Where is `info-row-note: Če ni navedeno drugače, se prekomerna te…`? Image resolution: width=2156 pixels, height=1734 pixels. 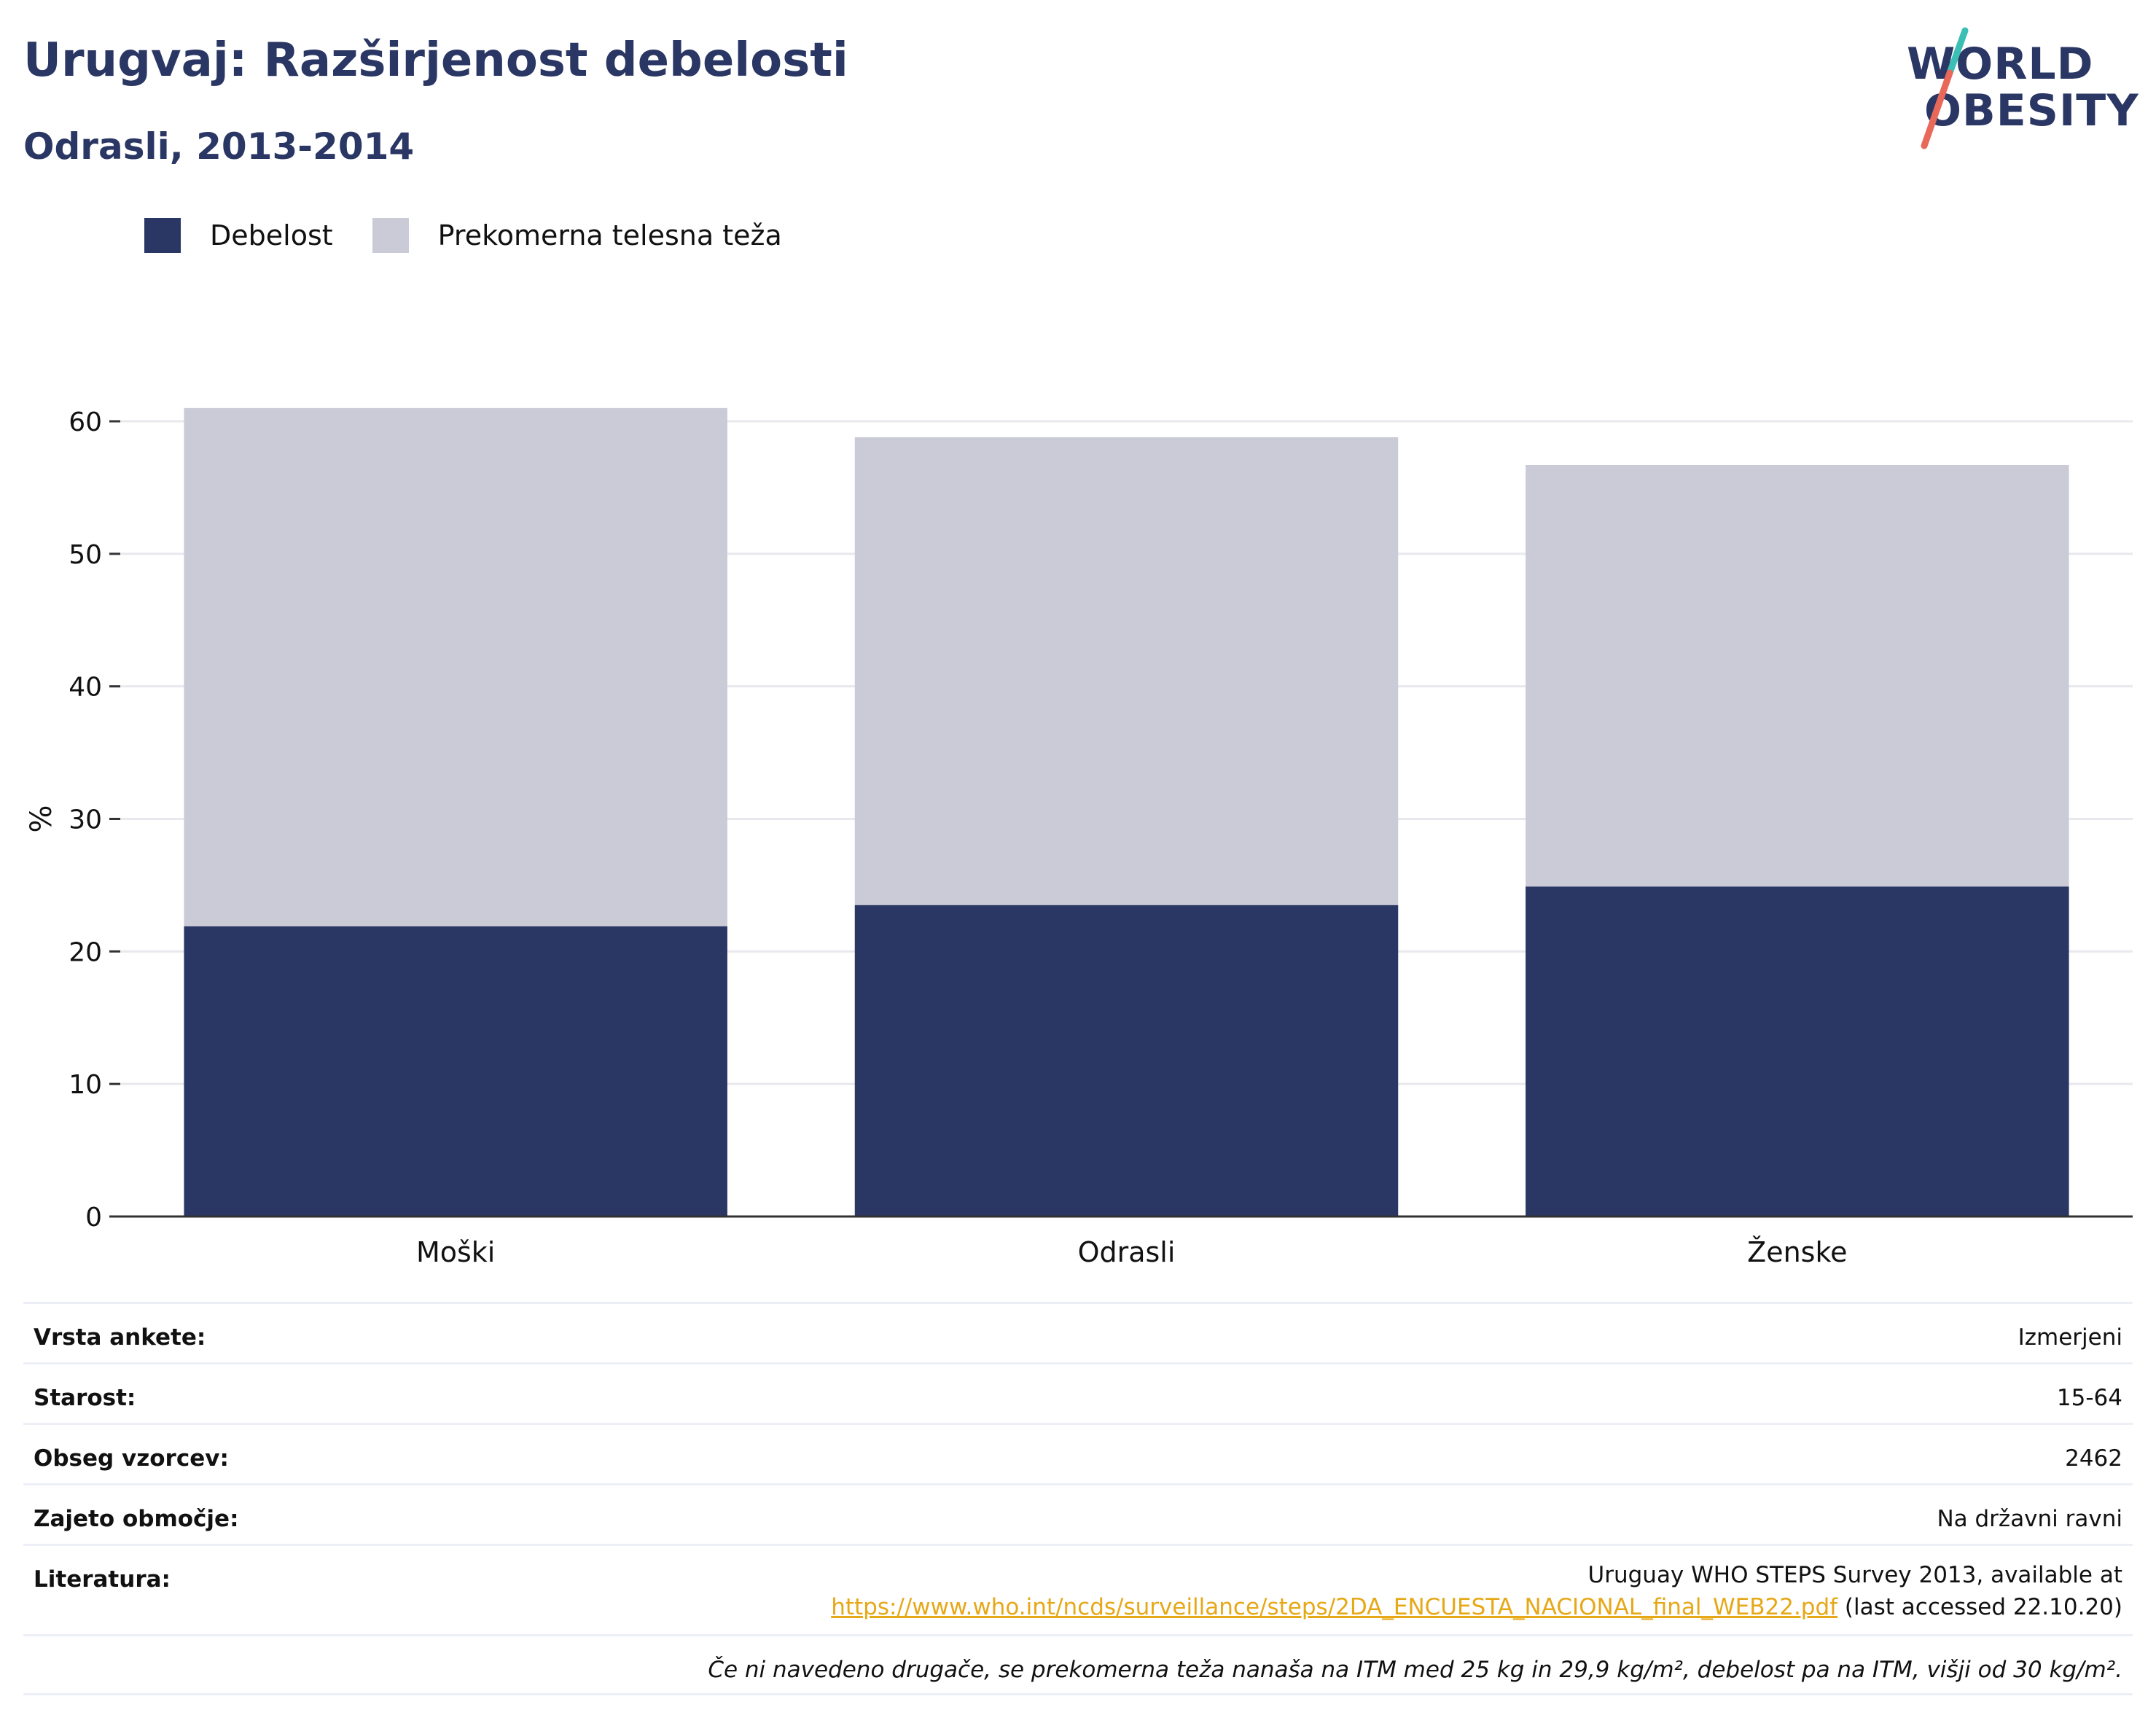
info-row-note: Če ni navedeno drugače, se prekomerna te… is located at coordinates (1078, 1665).